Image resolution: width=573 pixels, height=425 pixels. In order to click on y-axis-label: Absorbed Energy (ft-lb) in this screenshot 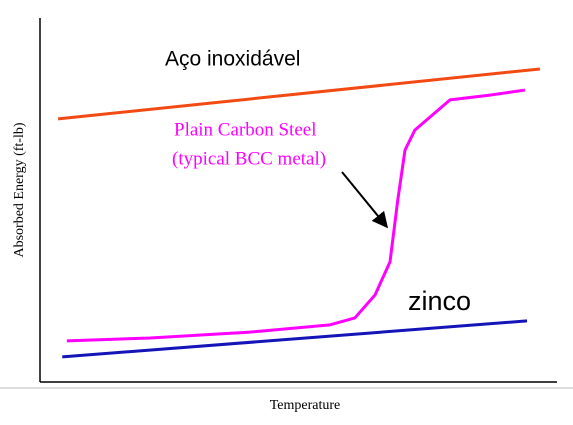, I will do `click(19, 189)`.